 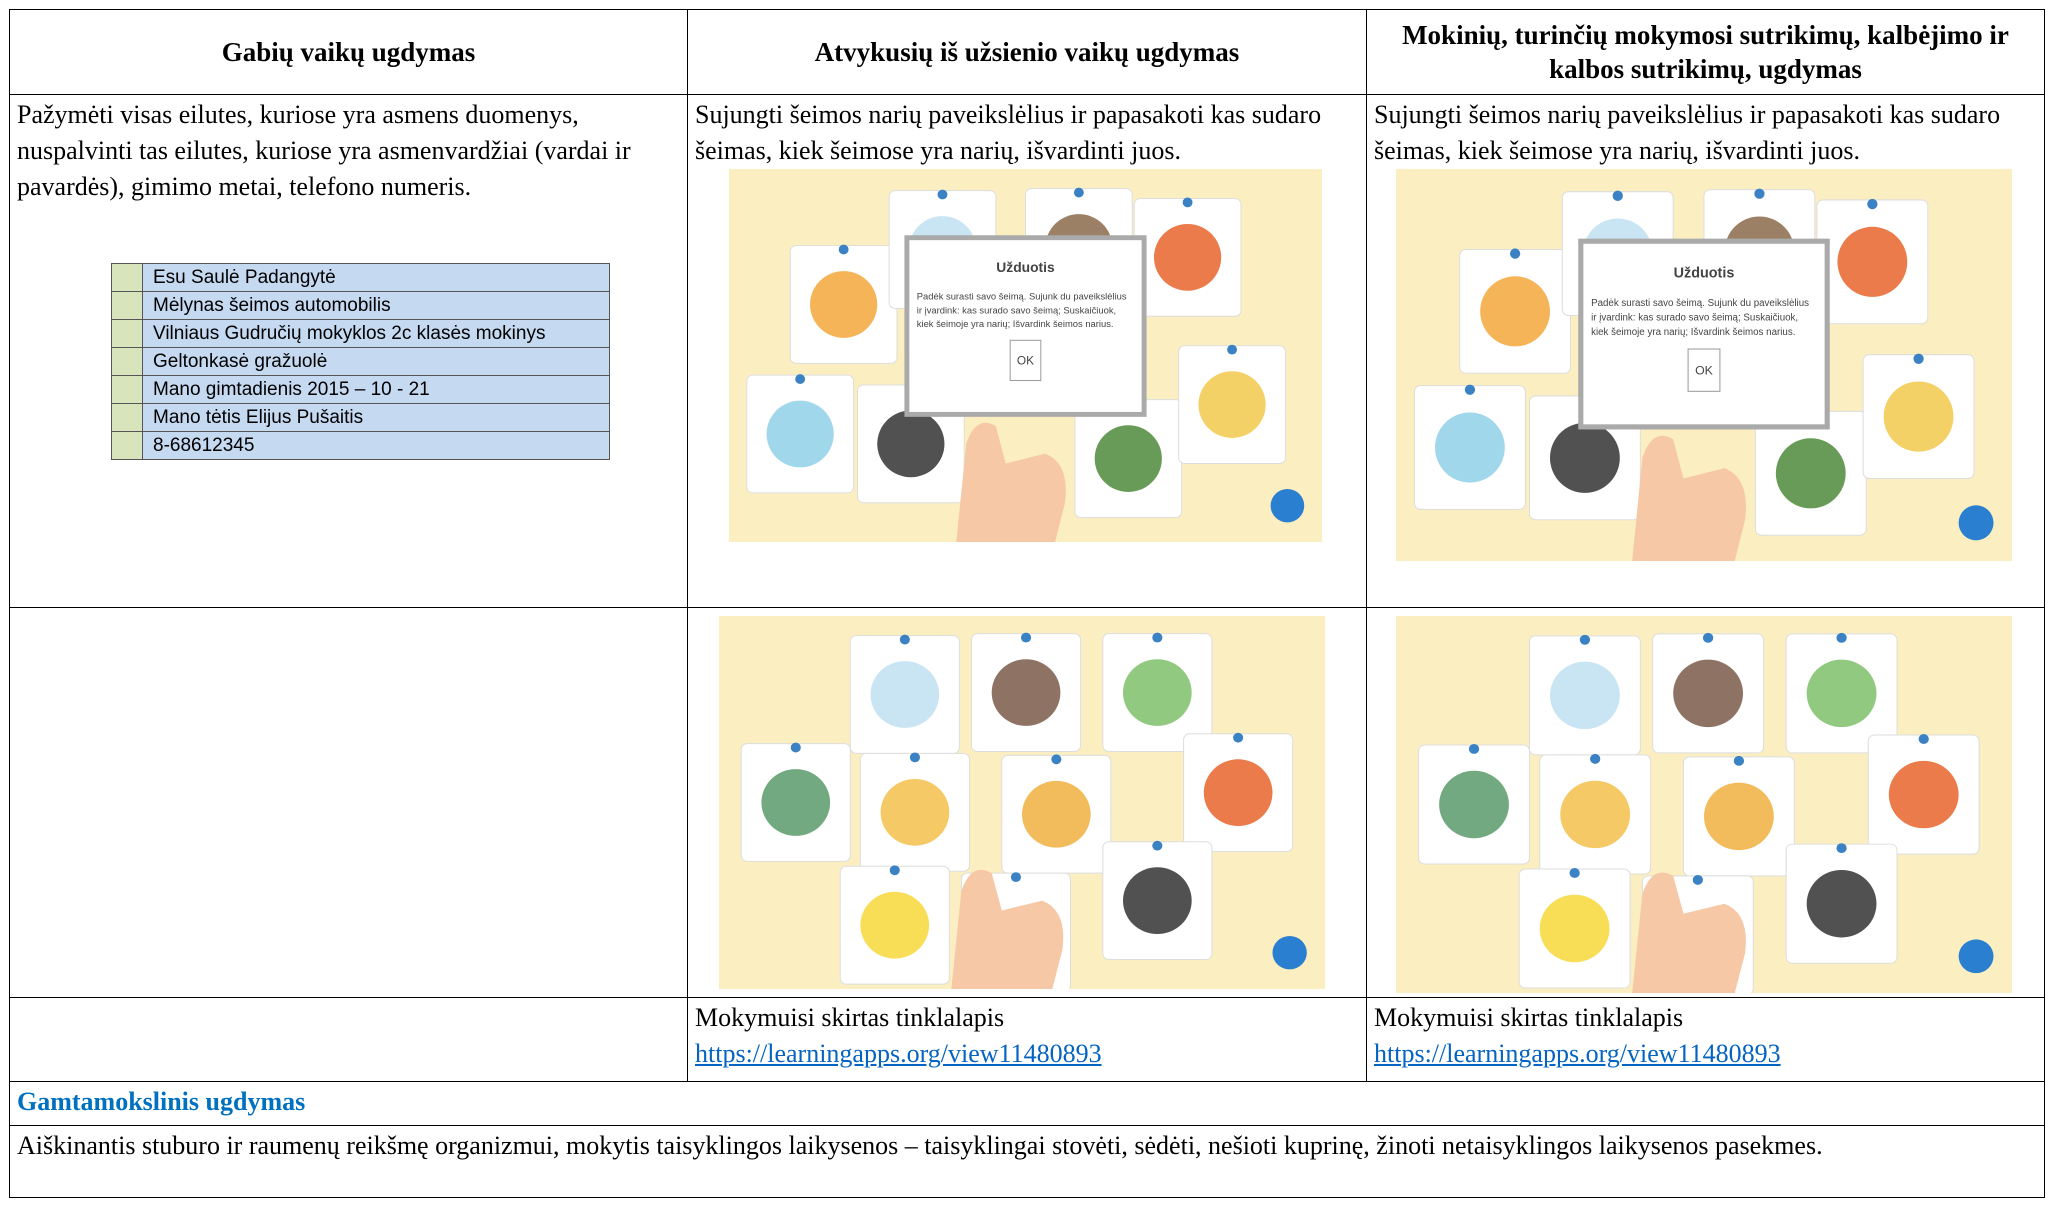 I want to click on inner-row: Mėlynas šeimos automobilis, so click(x=360, y=305).